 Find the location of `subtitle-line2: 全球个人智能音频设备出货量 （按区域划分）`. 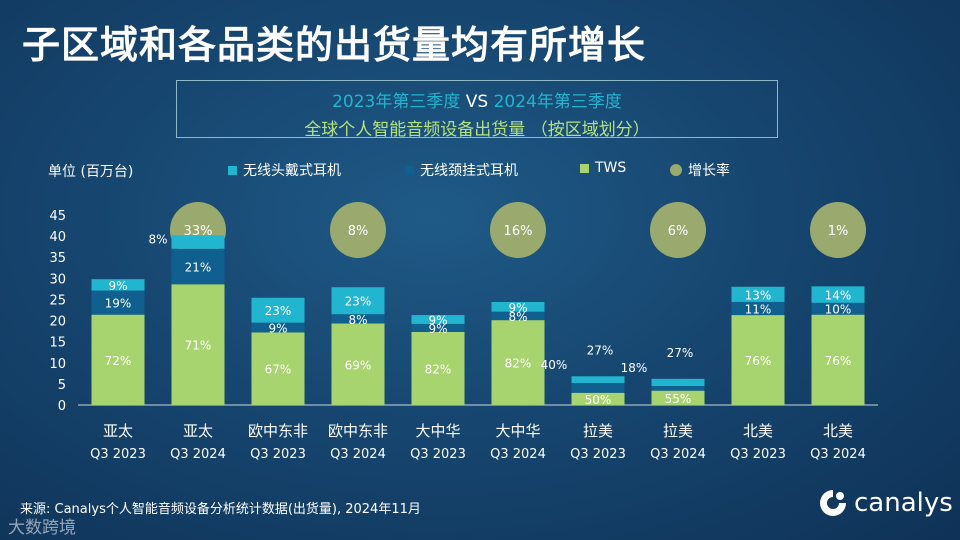

subtitle-line2: 全球个人智能音频设备出货量 （按区域划分） is located at coordinates (477, 130).